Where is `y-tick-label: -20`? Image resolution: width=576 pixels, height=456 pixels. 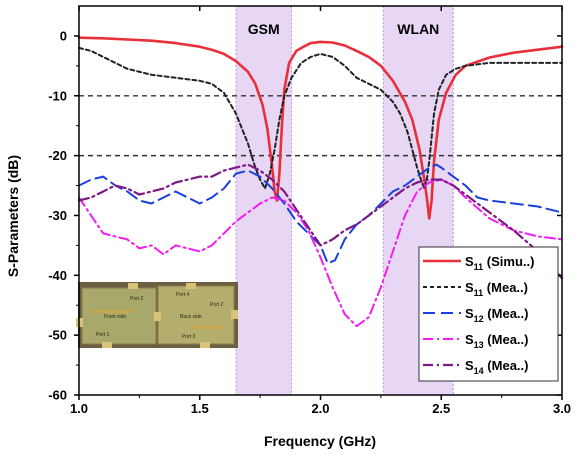
y-tick-label: -20 is located at coordinates (57, 155).